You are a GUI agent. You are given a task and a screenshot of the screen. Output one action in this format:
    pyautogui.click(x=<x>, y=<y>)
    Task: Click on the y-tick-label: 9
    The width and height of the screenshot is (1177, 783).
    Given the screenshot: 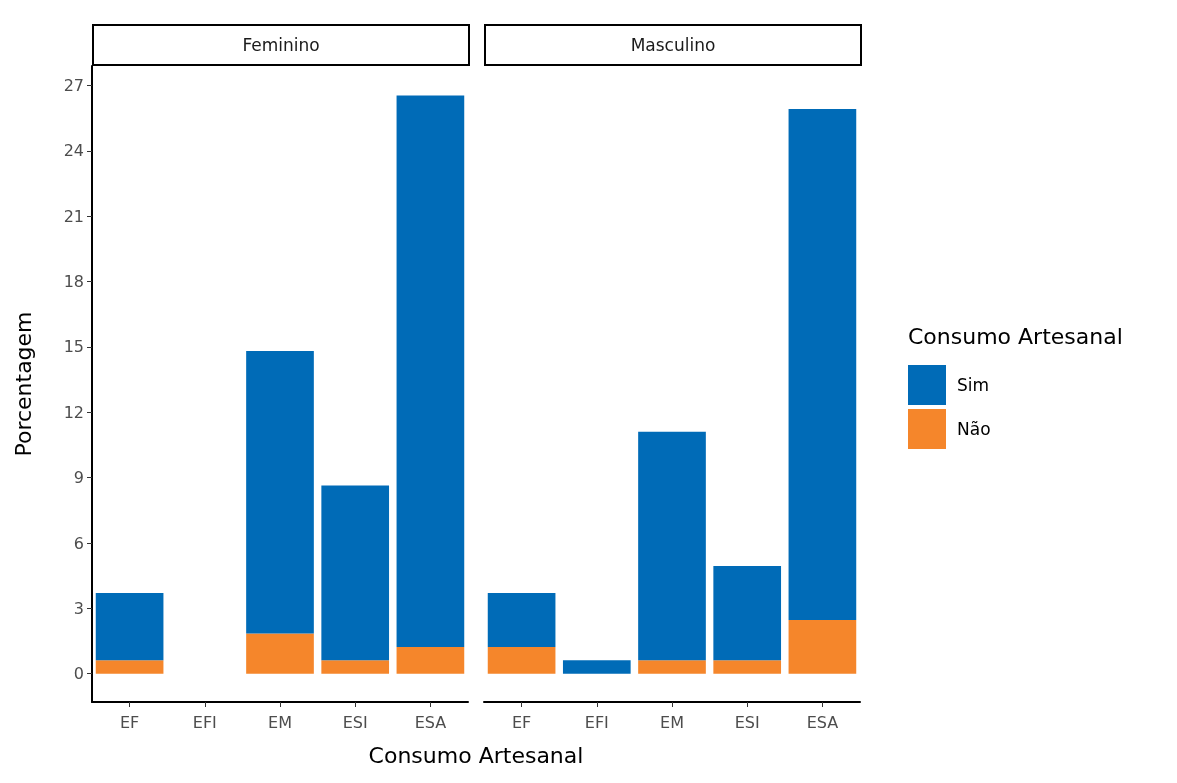 What is the action you would take?
    pyautogui.click(x=78, y=478)
    